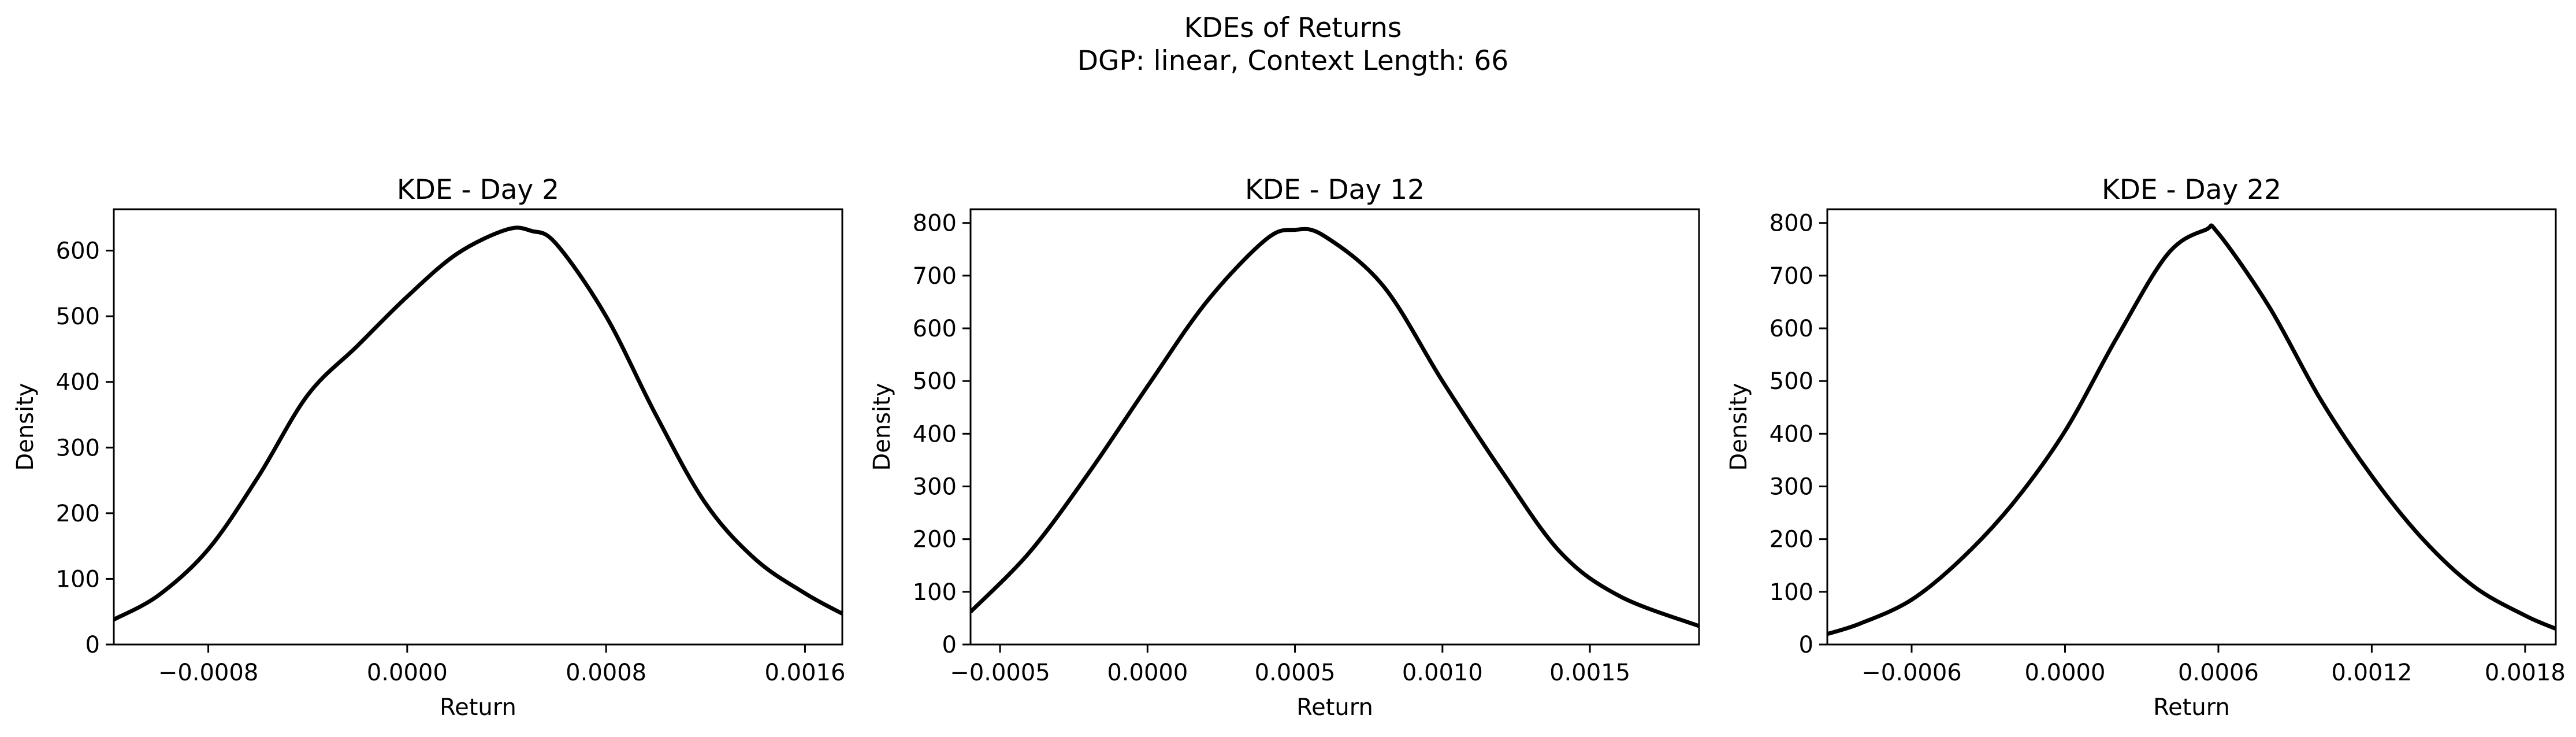 The width and height of the screenshot is (2576, 737). What do you see at coordinates (1292, 61) in the screenshot?
I see `suptitle-line2: DGP: linear, Context Length: 66` at bounding box center [1292, 61].